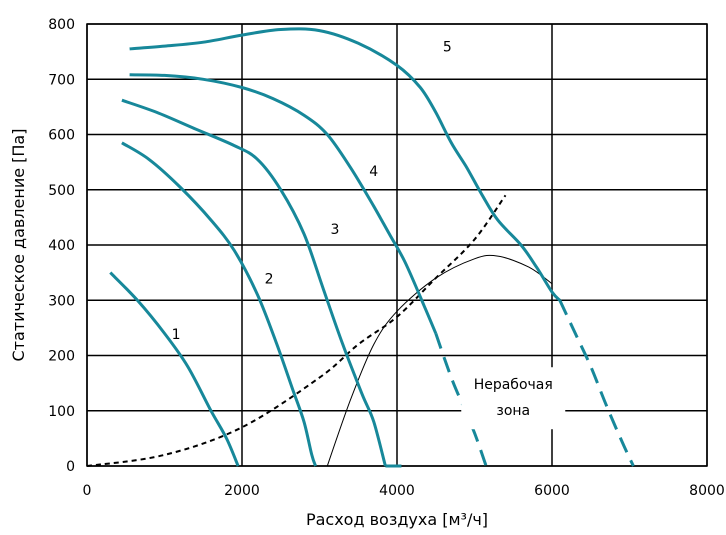  I want to click on y-tick-label: 200, so click(61, 357).